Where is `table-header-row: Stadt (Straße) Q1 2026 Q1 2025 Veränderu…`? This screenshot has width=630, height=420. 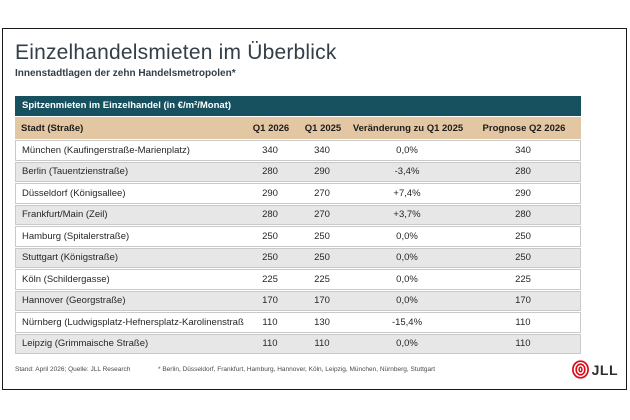 table-header-row: Stadt (Straße) Q1 2026 Q1 2025 Veränderu… is located at coordinates (298, 128).